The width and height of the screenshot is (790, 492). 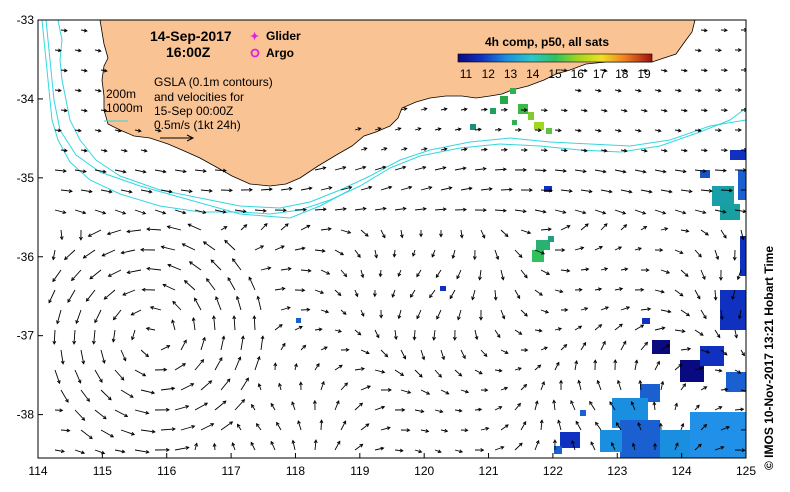 What do you see at coordinates (359, 471) in the screenshot?
I see `x-tick-label: 119` at bounding box center [359, 471].